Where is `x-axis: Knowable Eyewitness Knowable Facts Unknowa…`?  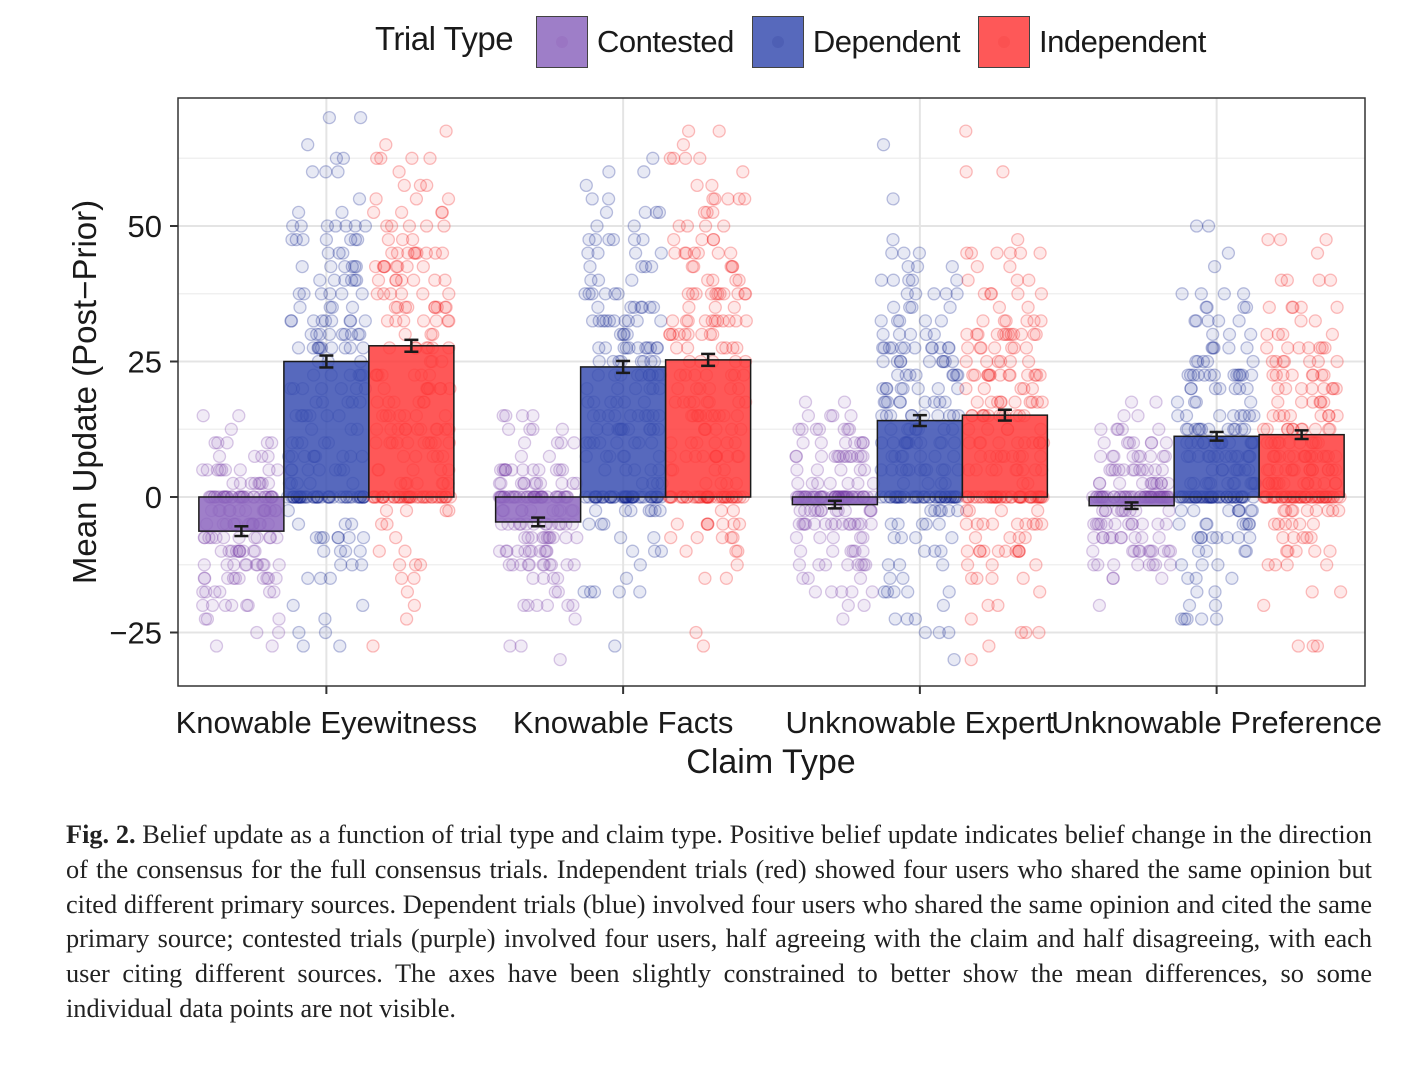
x-axis: Knowable Eyewitness Knowable Facts Unknowa… is located at coordinates (779, 713).